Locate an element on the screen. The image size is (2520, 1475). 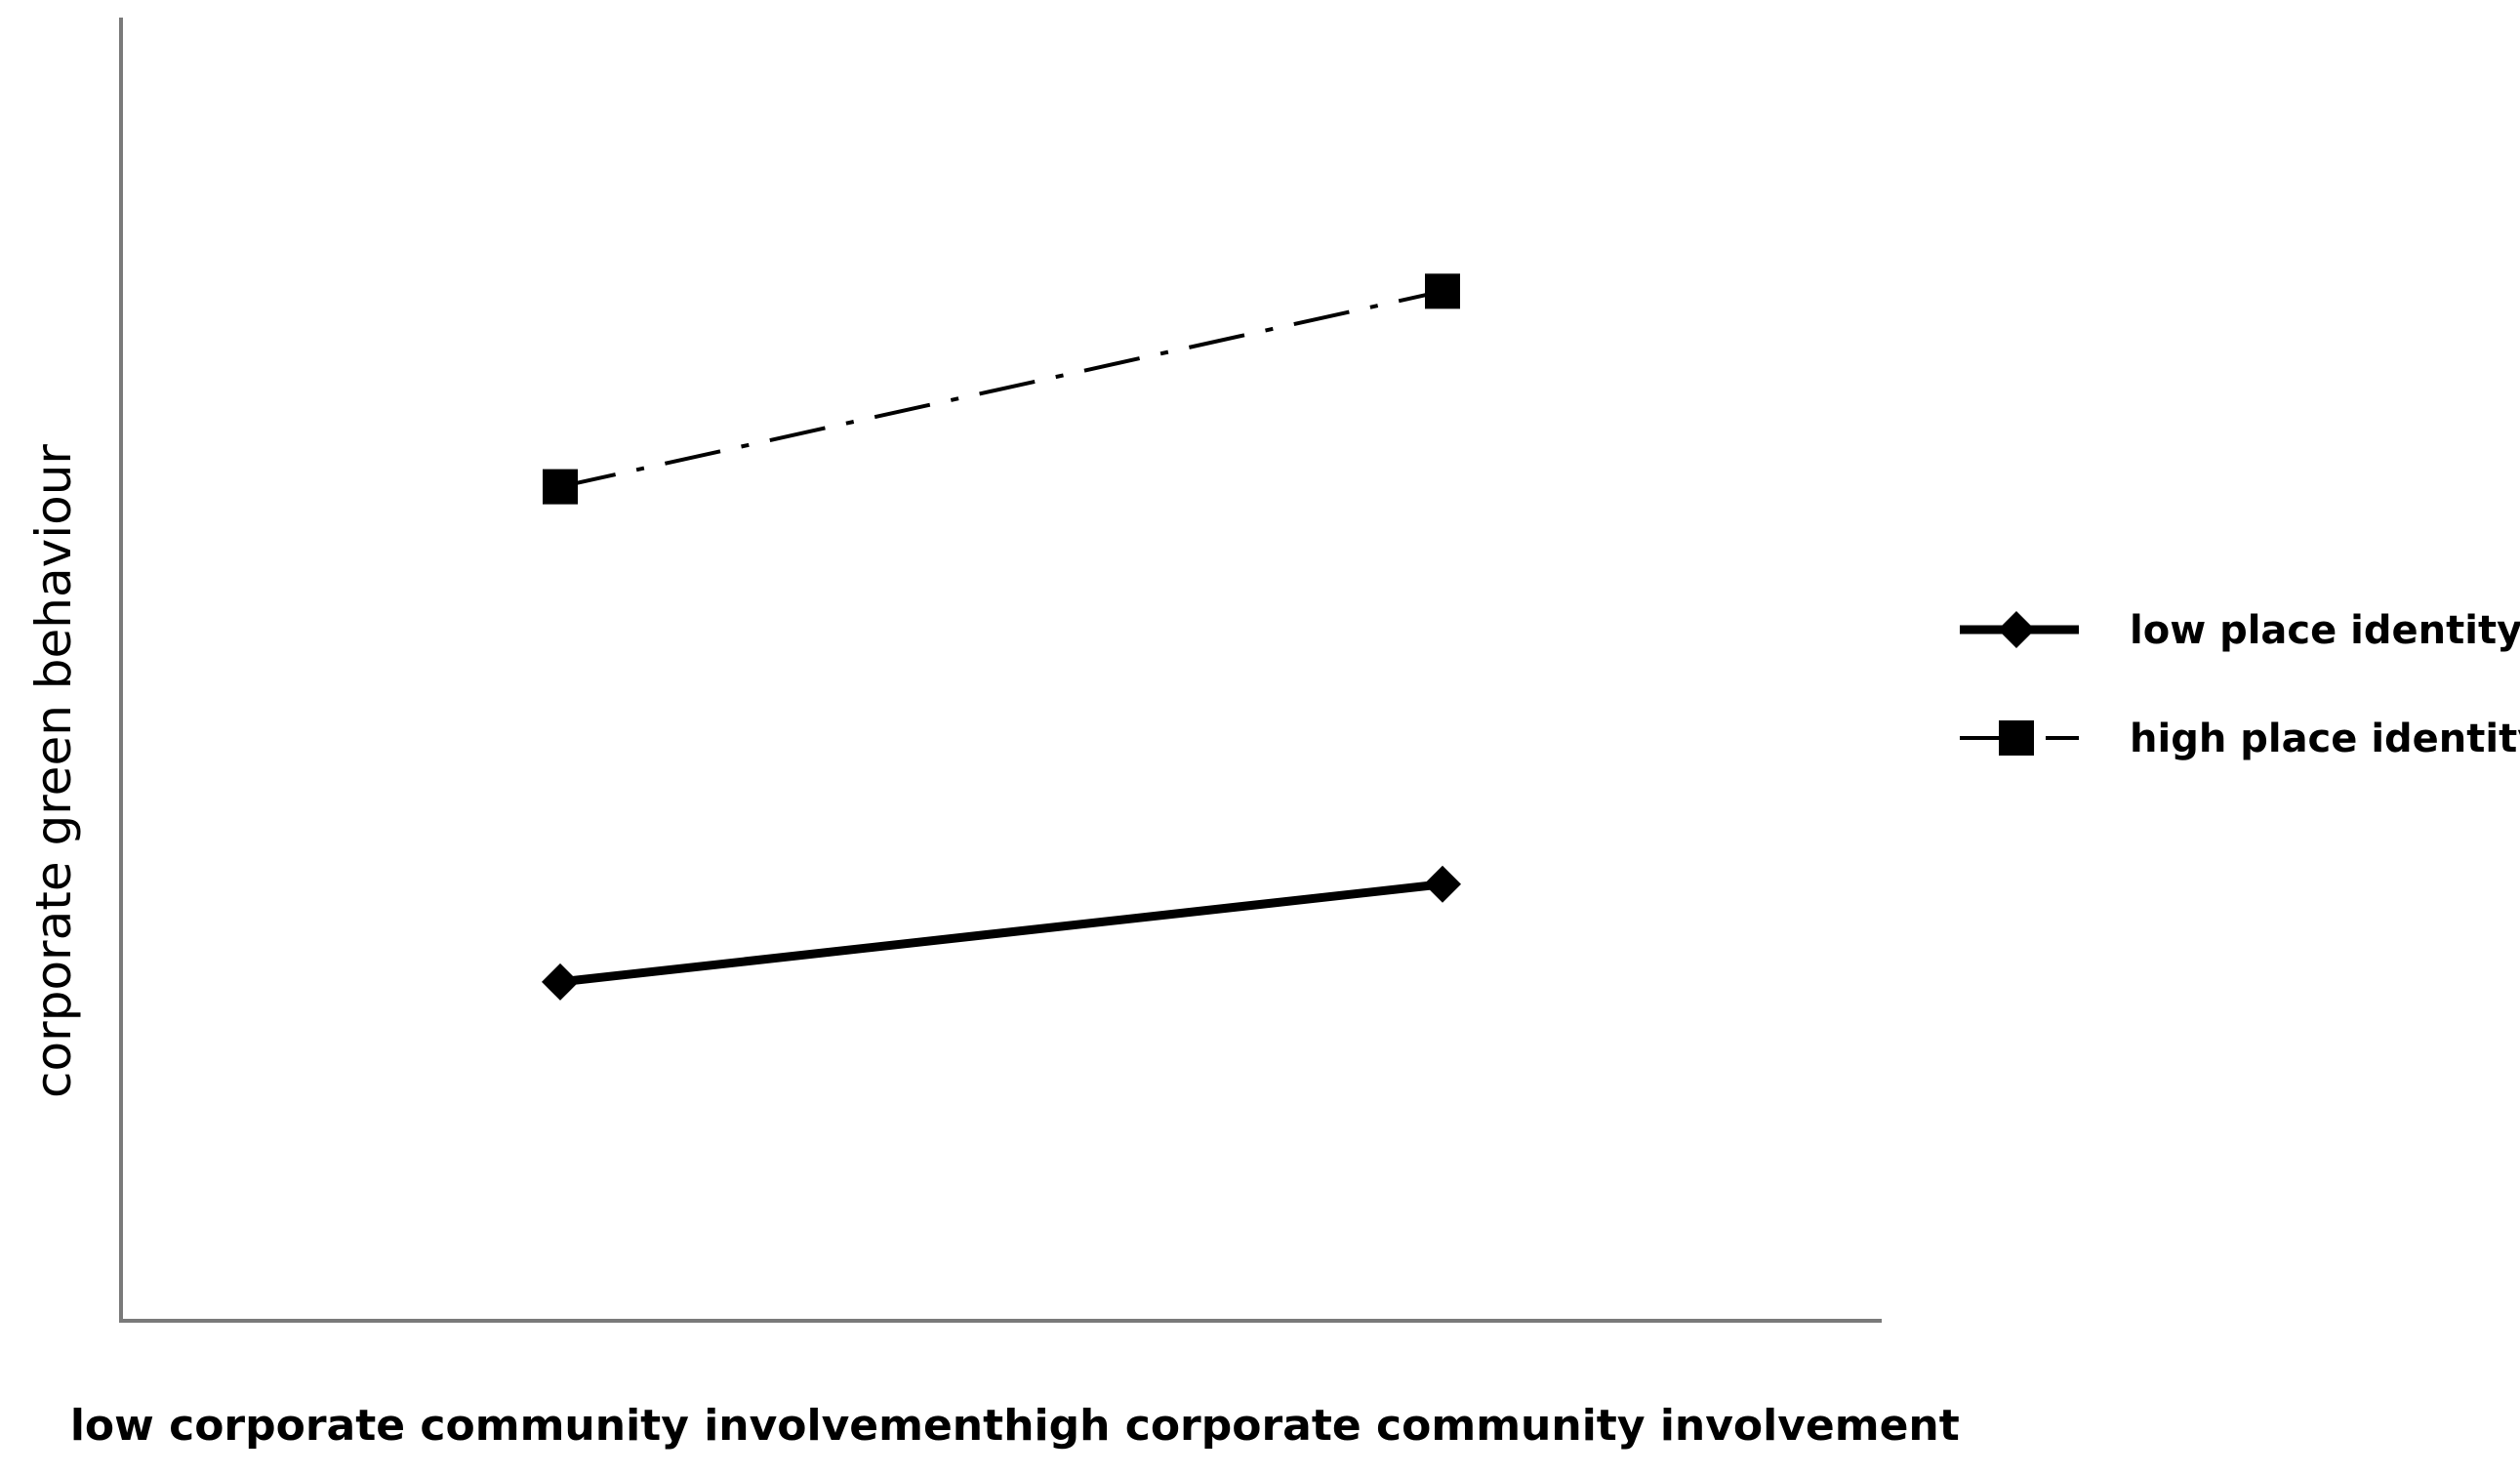
legend-entry-0: low place identity is located at coordinates (2240, 631).